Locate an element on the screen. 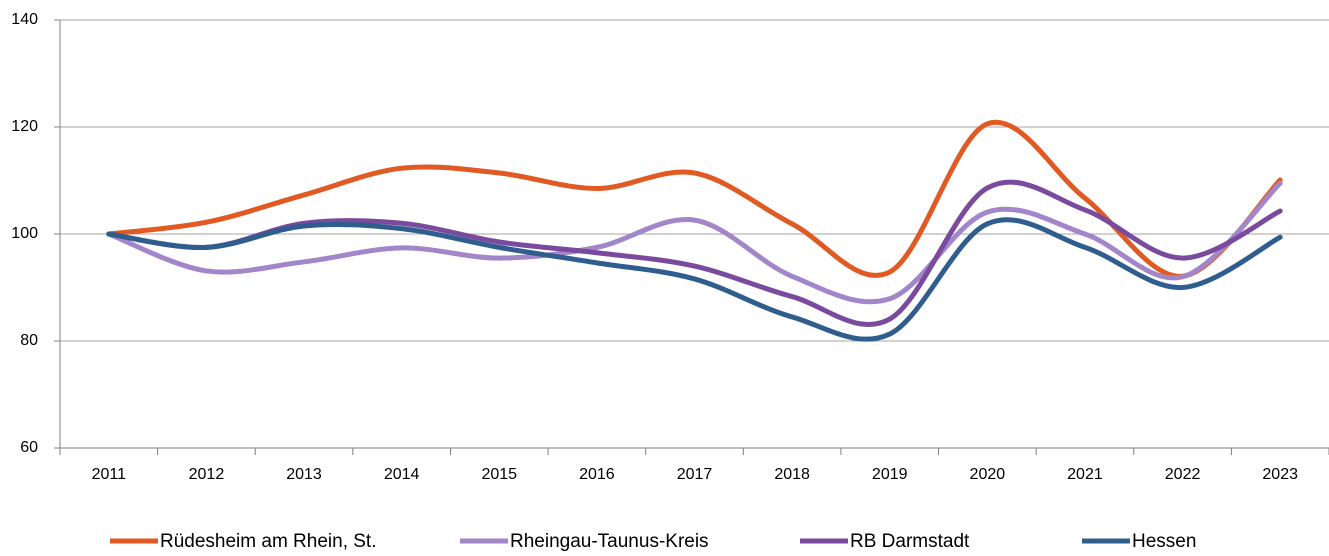 The image size is (1329, 556). x-tick-label: 2012 is located at coordinates (207, 474).